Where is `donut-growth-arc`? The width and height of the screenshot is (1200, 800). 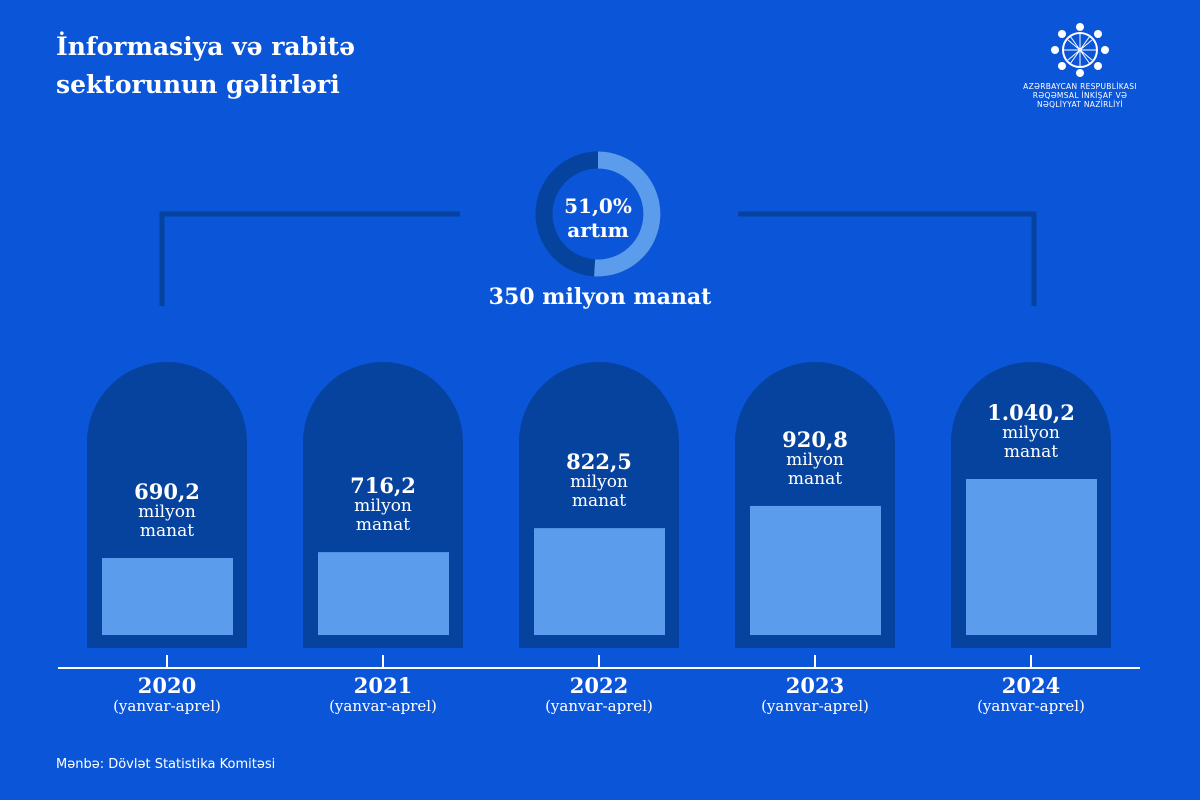
donut-growth-arc is located at coordinates (627, 214).